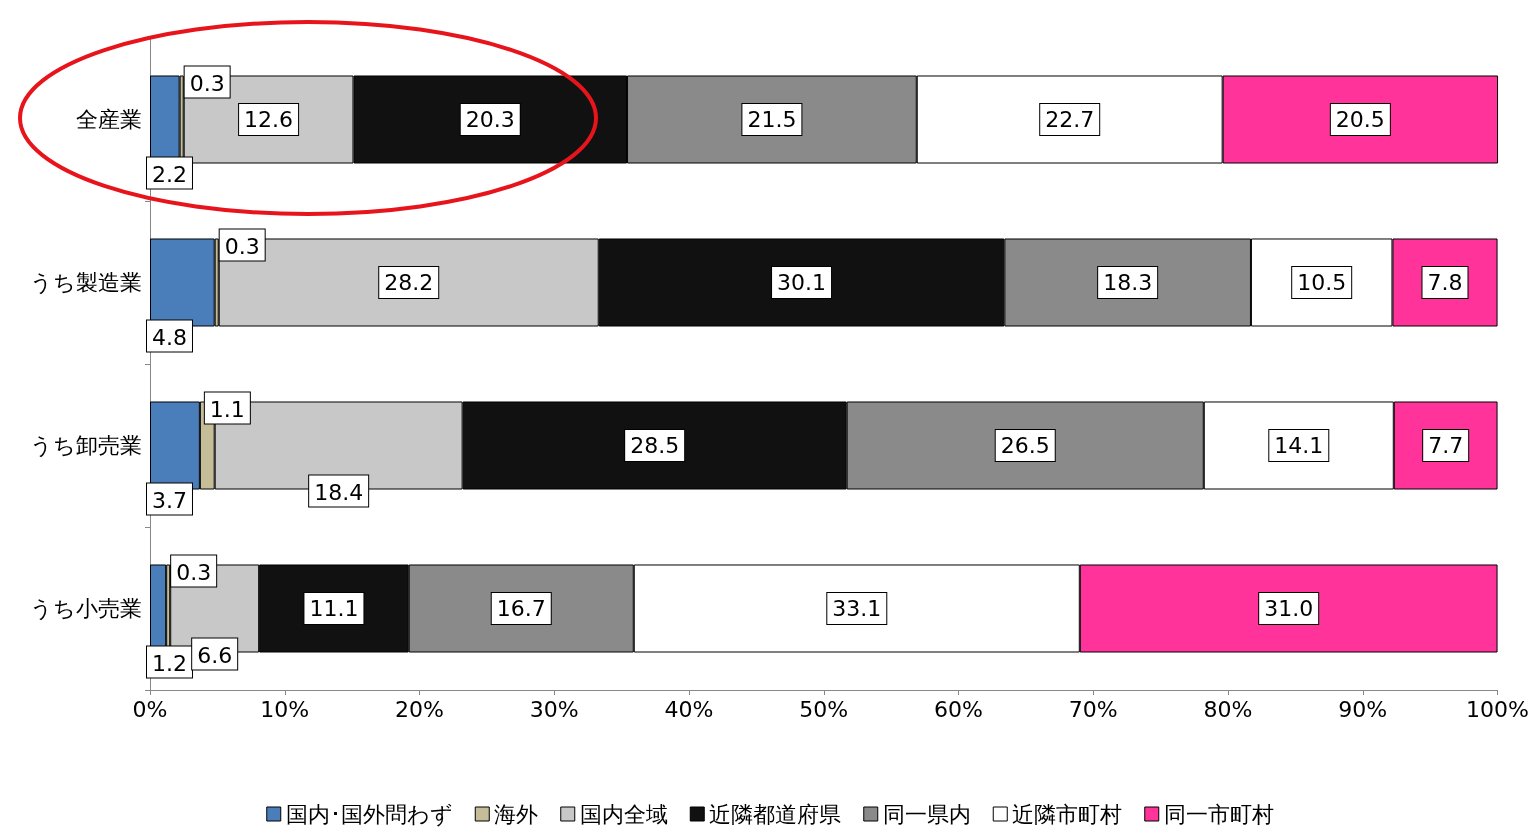  I want to click on data-label: 30.1, so click(802, 282).